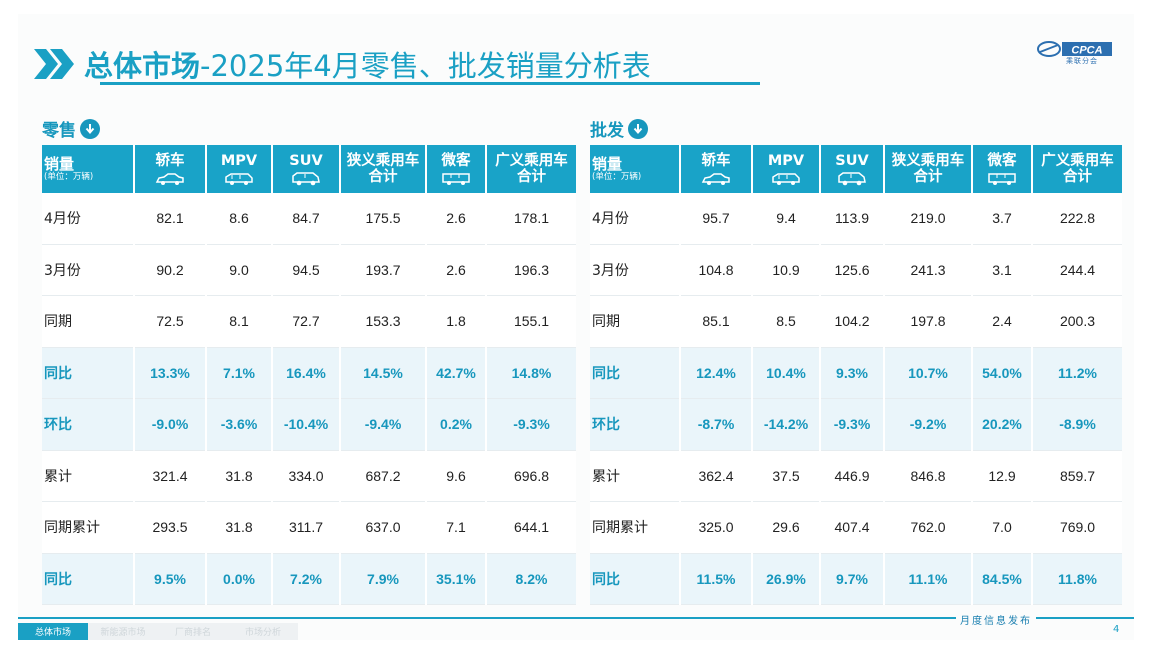  What do you see at coordinates (928, 579) in the screenshot?
I see `table-cell: 11.1%` at bounding box center [928, 579].